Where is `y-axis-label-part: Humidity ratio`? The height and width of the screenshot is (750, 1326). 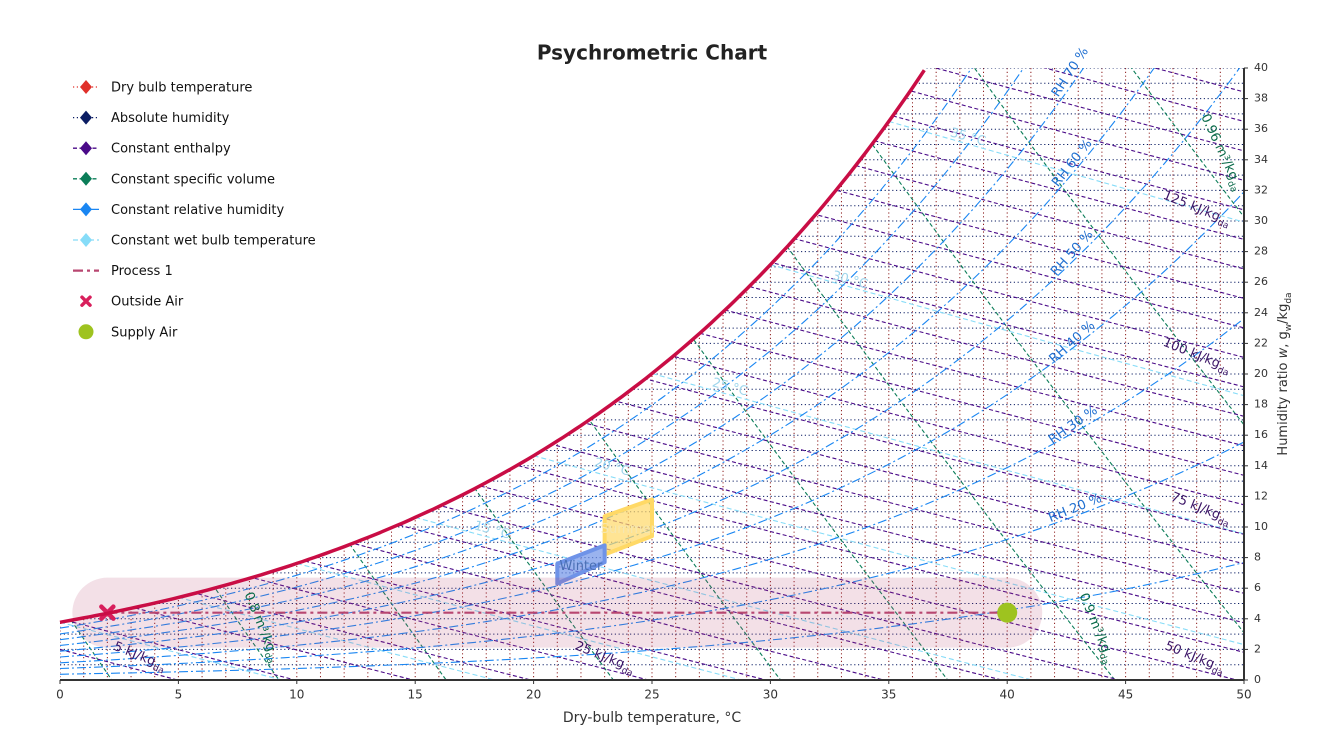 y-axis-label-part: Humidity ratio is located at coordinates (1283, 406).